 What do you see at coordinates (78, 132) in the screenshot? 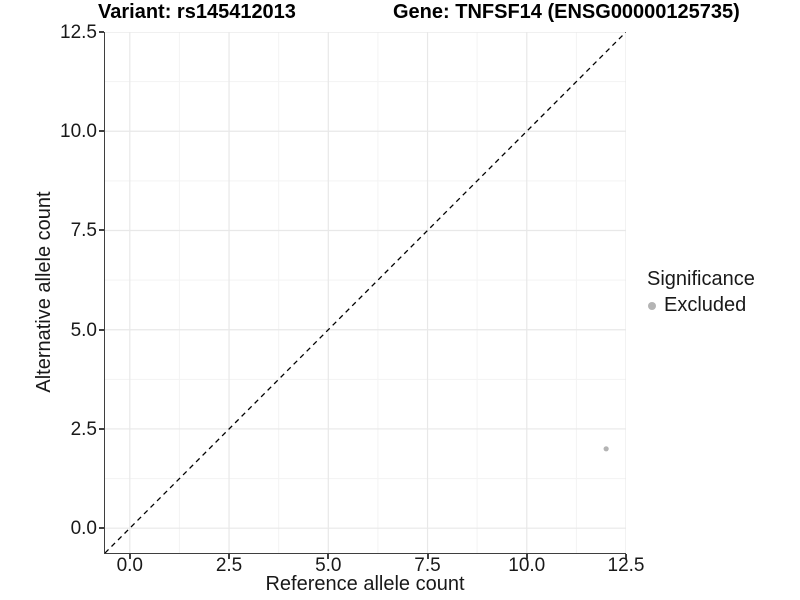
I see `y-tick-label: 10.0` at bounding box center [78, 132].